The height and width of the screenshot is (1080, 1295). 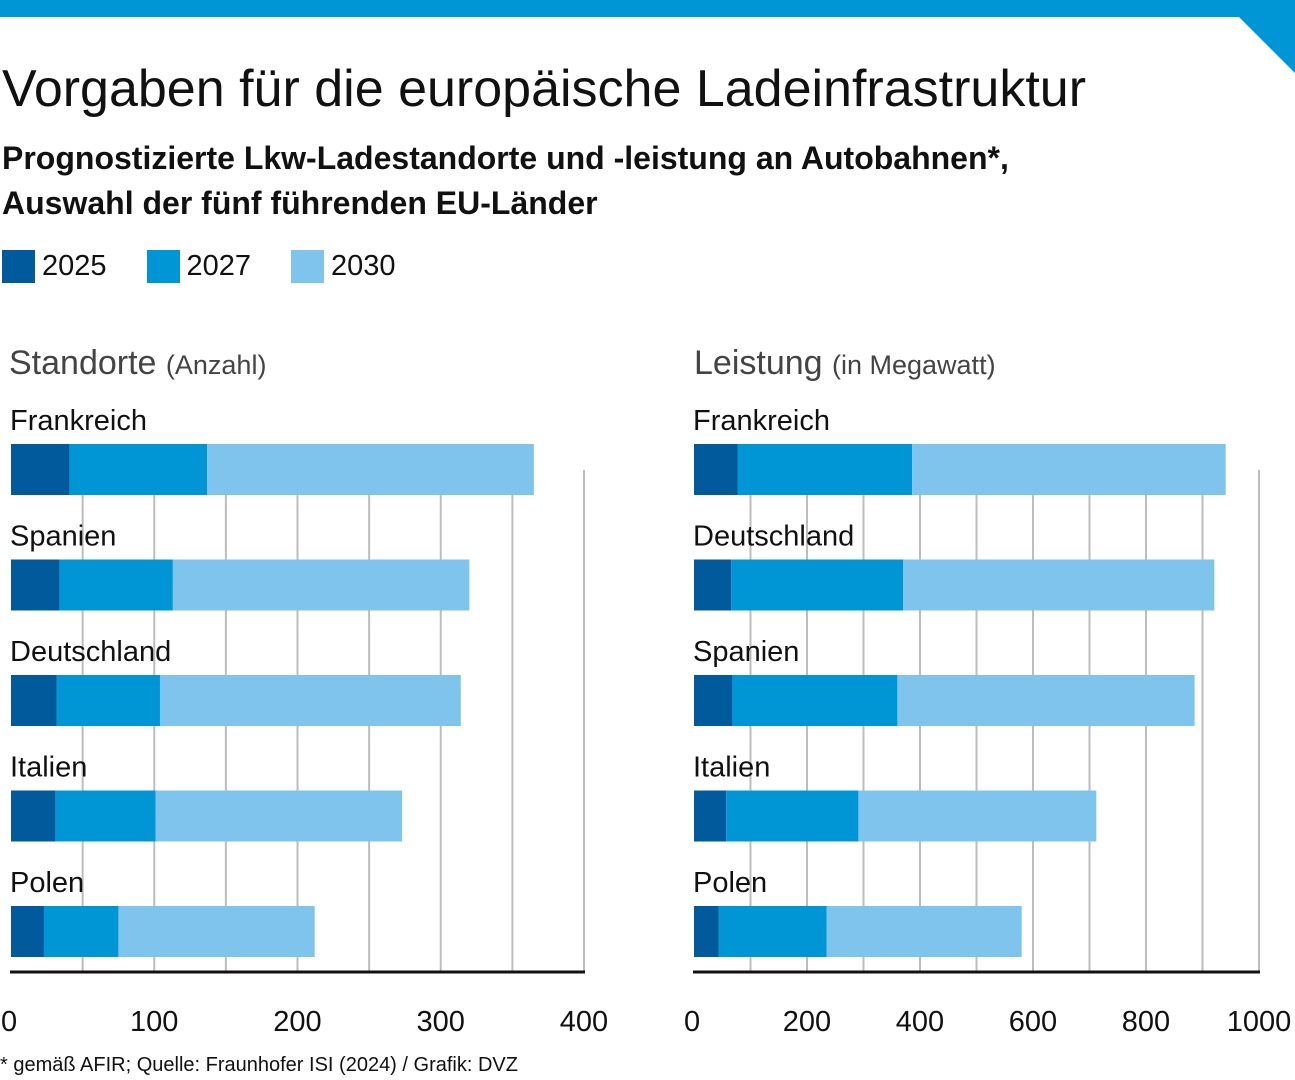 What do you see at coordinates (1033, 1022) in the screenshot?
I see `tick-label-1-600: 600` at bounding box center [1033, 1022].